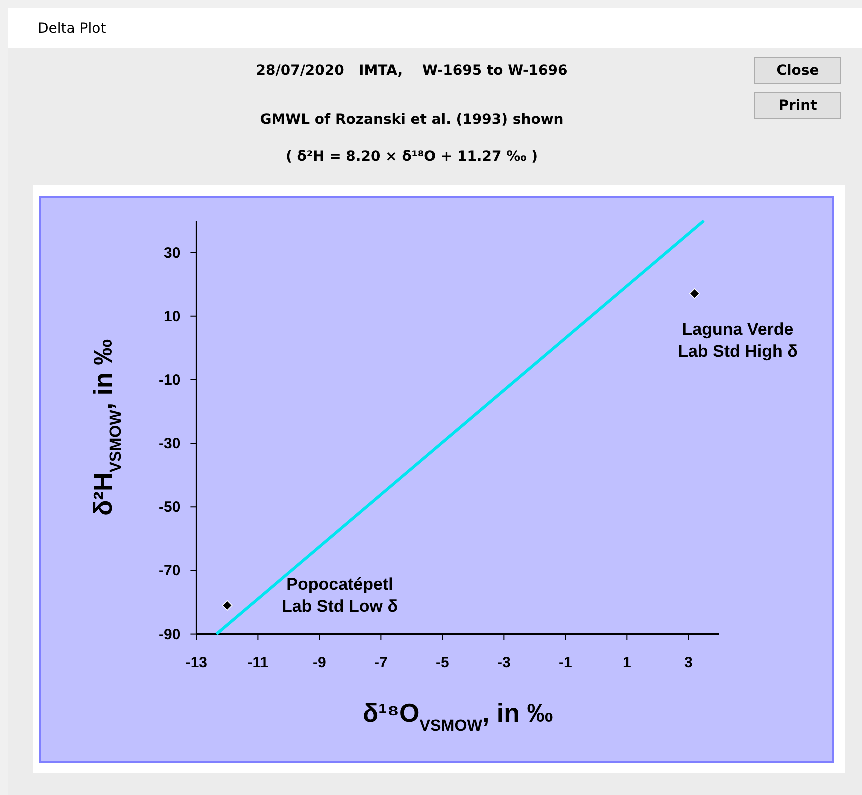 This screenshot has height=795, width=862. I want to click on y-tick-label: 10, so click(172, 317).